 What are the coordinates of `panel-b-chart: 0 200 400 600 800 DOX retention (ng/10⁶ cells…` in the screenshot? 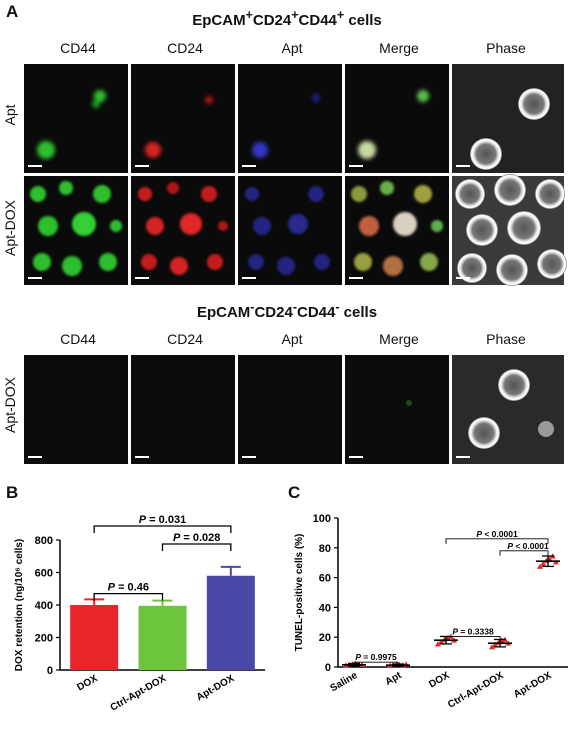 It's located at (139, 614).